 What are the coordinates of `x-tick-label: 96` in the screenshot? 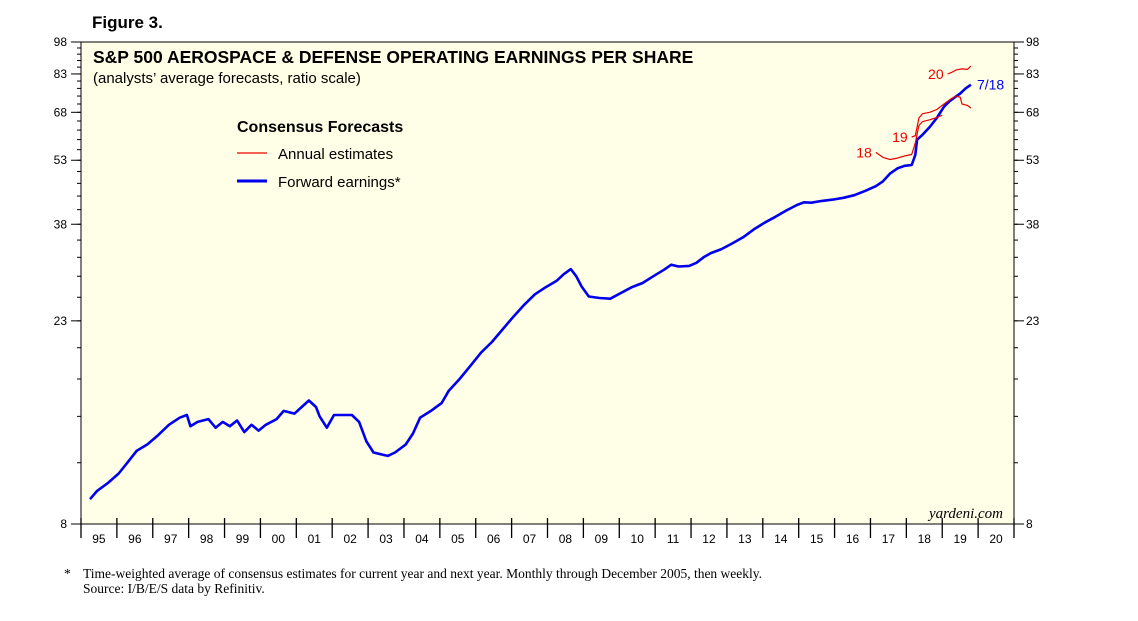 It's located at (135, 539).